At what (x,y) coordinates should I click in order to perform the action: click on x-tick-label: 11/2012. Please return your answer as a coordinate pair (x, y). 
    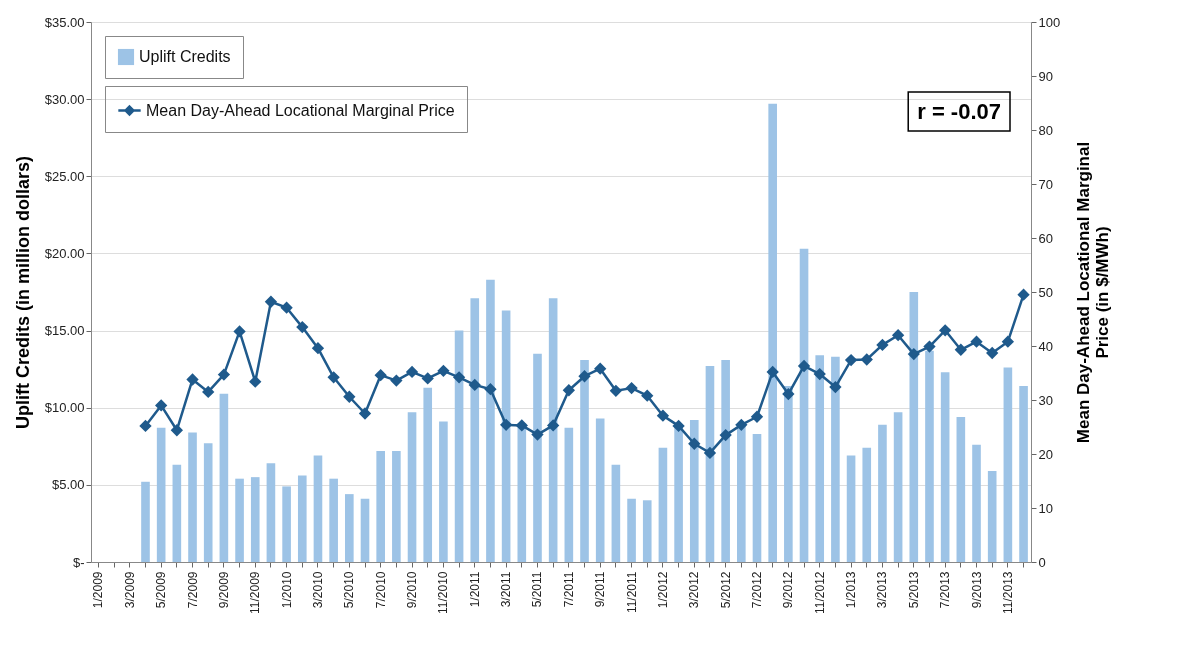
    Looking at the image, I should click on (819, 592).